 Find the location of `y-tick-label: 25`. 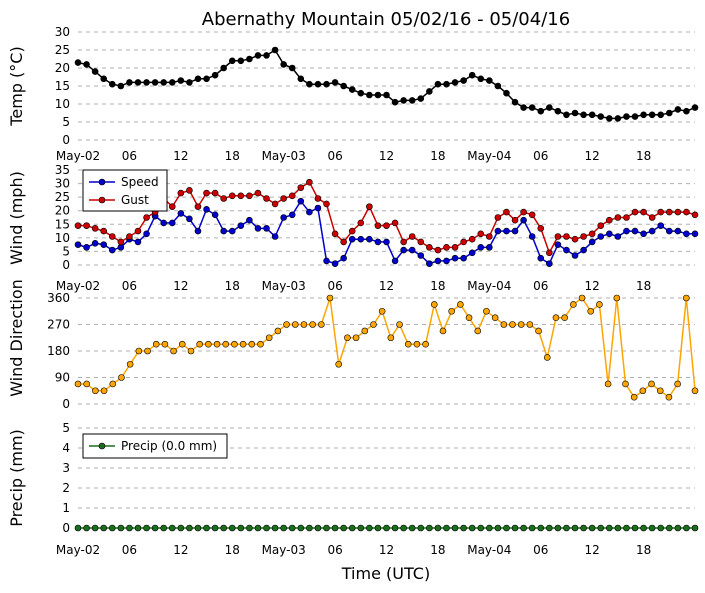

y-tick-label: 25 is located at coordinates (62, 50).